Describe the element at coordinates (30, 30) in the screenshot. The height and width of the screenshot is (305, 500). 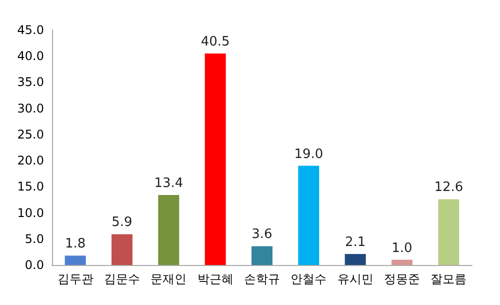
I see `y-tick-label: 45.0` at that location.